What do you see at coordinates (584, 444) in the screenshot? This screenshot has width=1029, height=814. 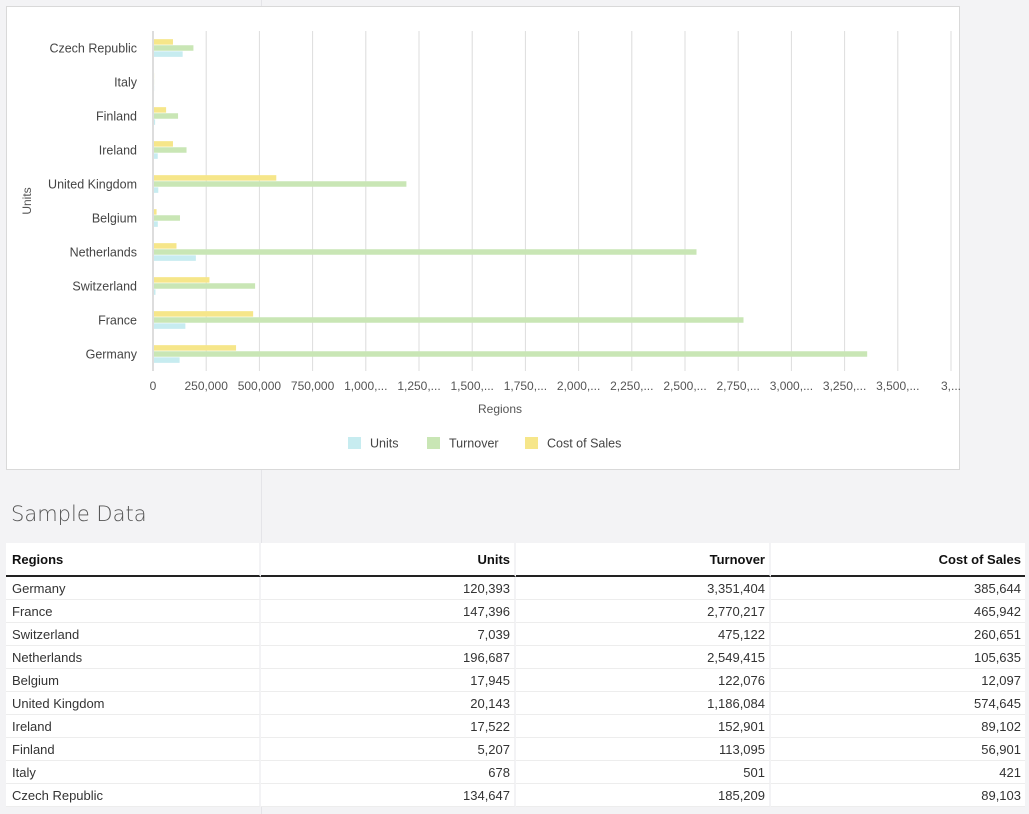 I see `legend-label: Cost of Sales` at bounding box center [584, 444].